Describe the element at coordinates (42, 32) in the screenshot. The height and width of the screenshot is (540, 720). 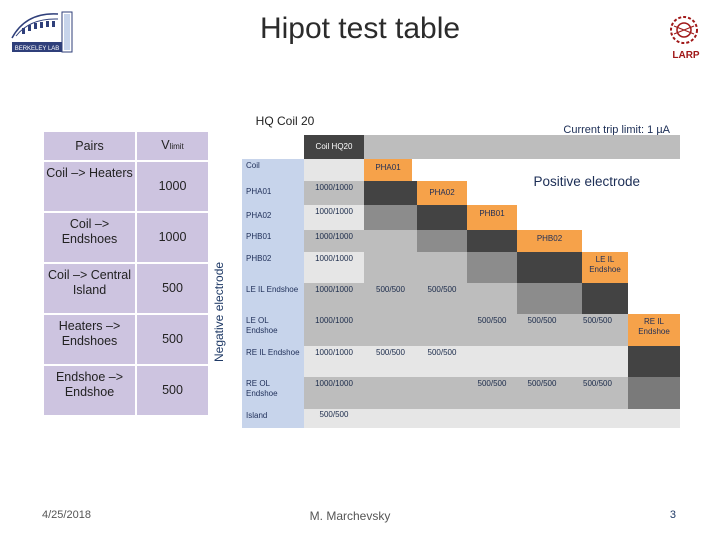
I see `berkeley-lab-logo: BERKELEY LAB` at that location.